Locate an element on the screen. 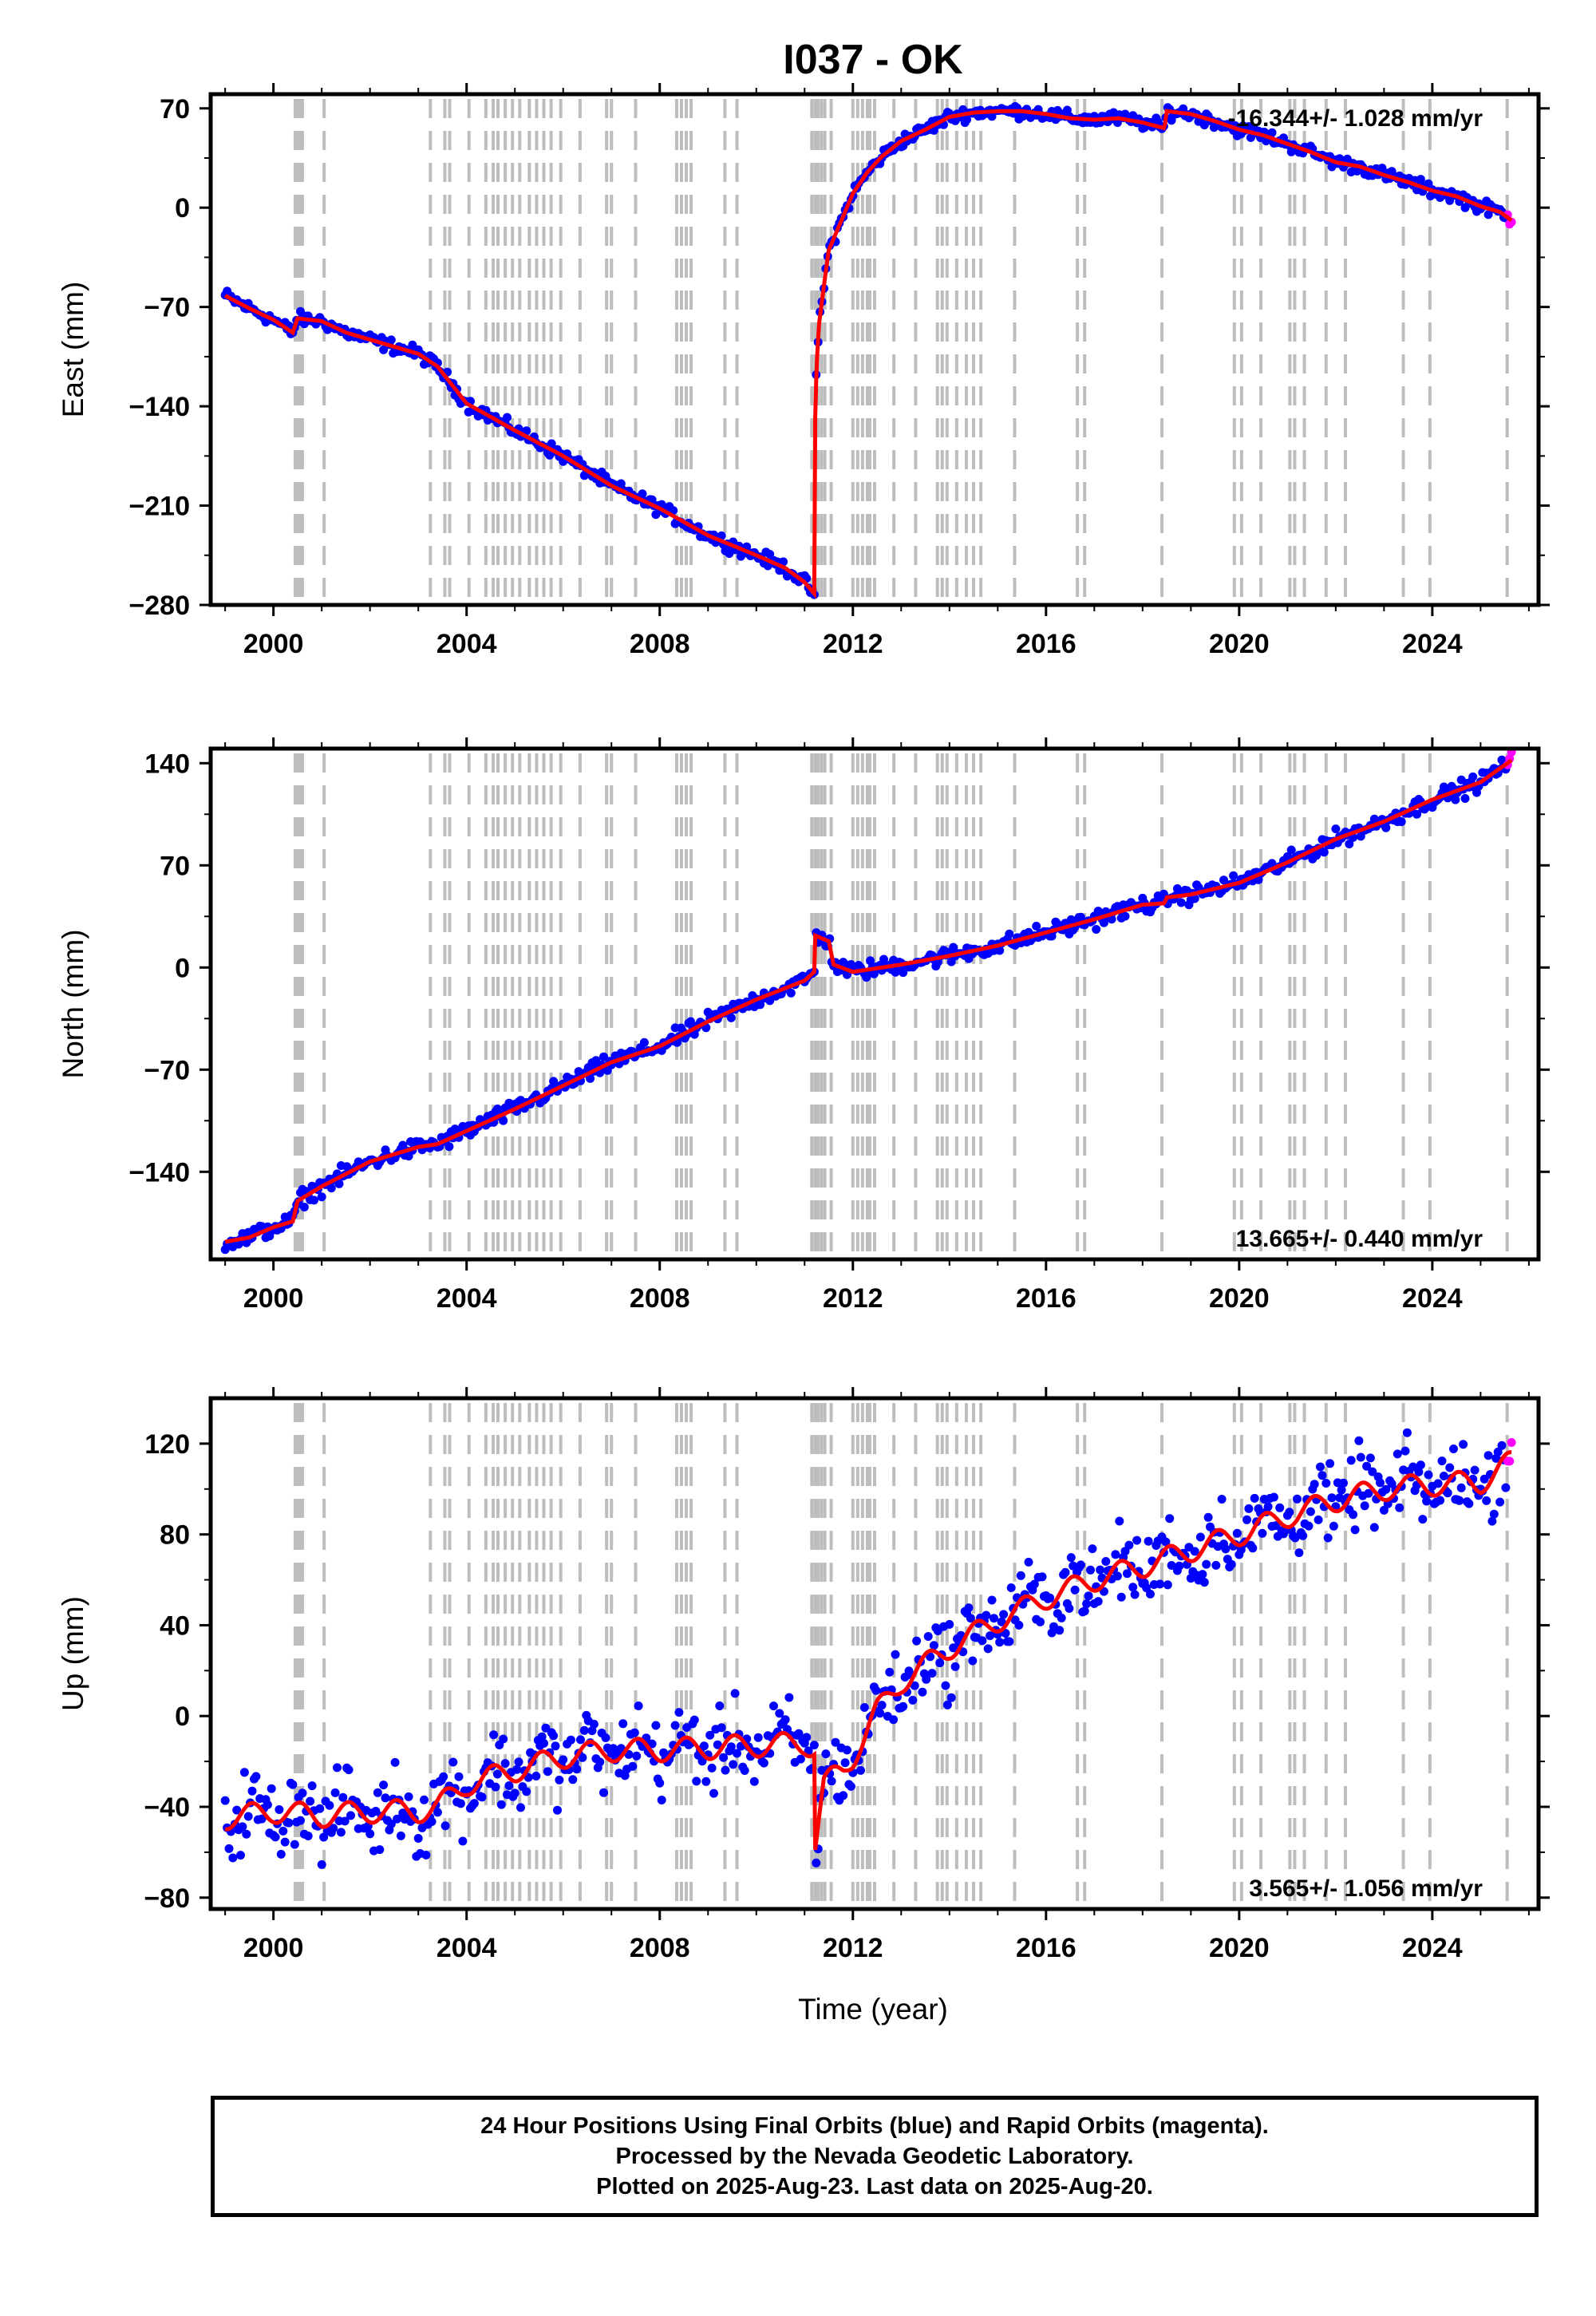 Image resolution: width=1596 pixels, height=2316 pixels. y-tick-label: 0 is located at coordinates (182, 208).